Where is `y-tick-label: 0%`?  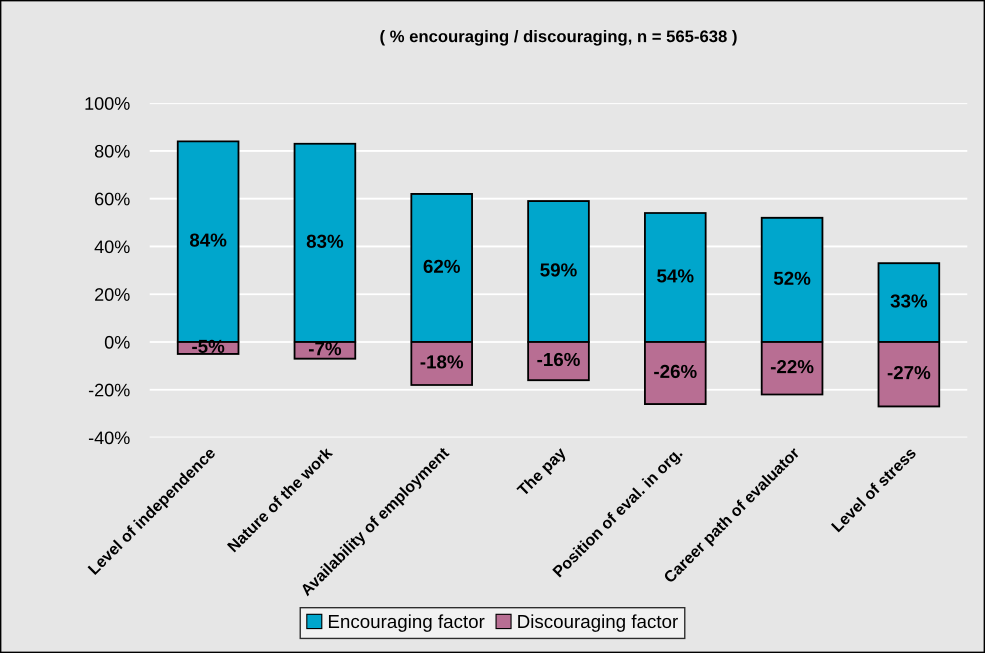
y-tick-label: 0% is located at coordinates (117, 342).